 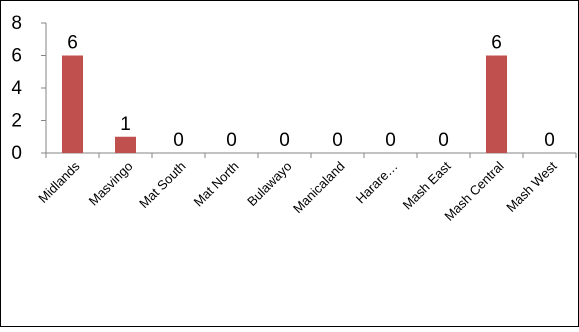 What do you see at coordinates (16, 23) in the screenshot?
I see `y-tick-label: 8` at bounding box center [16, 23].